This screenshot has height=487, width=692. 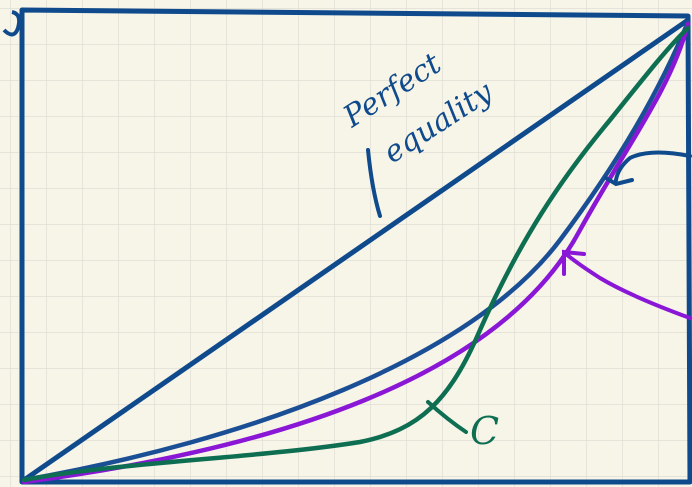 What do you see at coordinates (484, 431) in the screenshot?
I see `curve-label: C` at bounding box center [484, 431].